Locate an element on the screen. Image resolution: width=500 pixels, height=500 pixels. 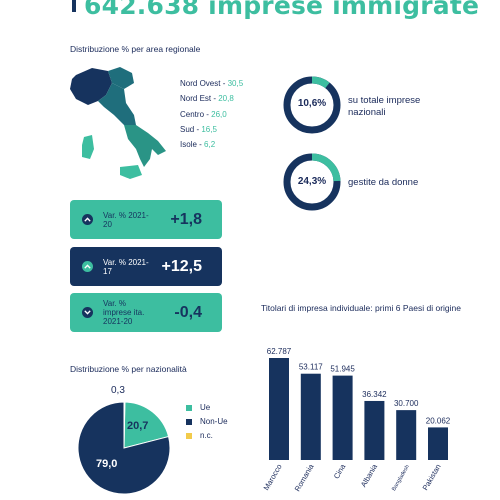
regional-row: Sud - 16,5 is located at coordinates (198, 129).